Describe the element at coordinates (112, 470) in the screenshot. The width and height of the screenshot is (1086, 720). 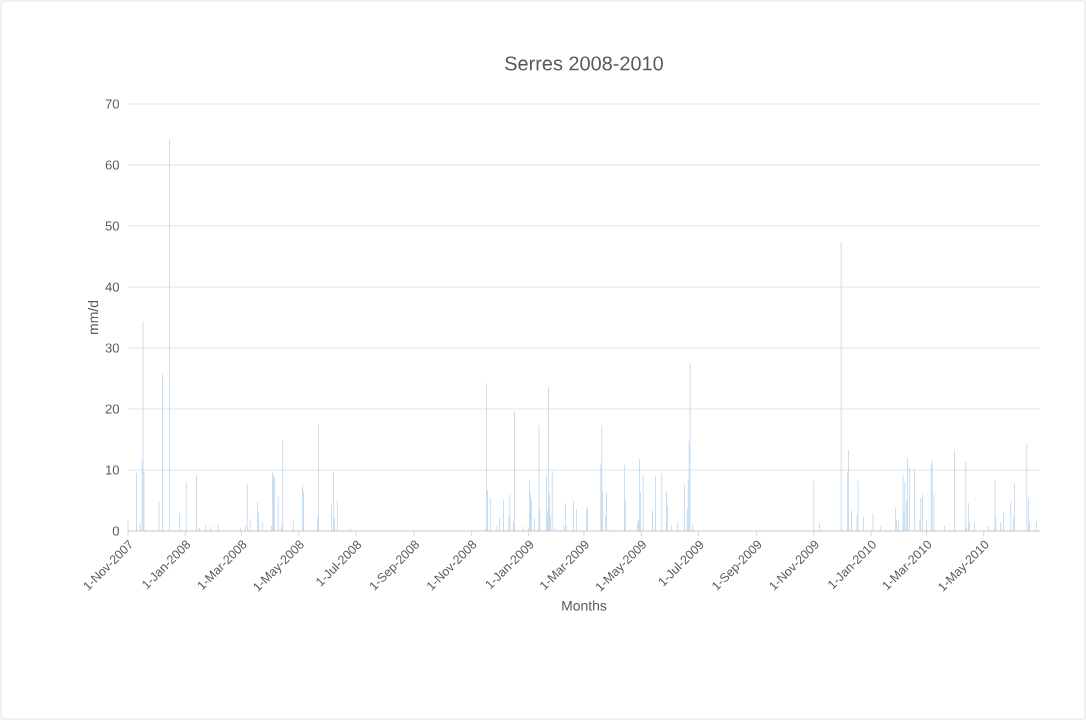
I see `y-tick-label: 10` at that location.